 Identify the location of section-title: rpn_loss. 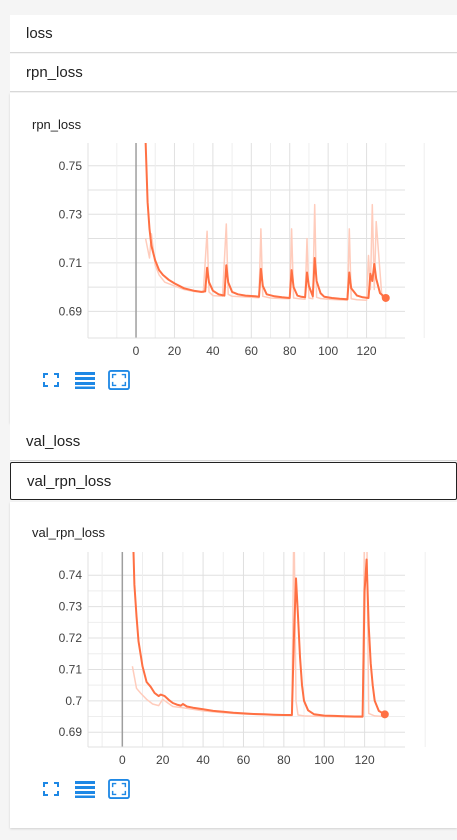
(54, 72).